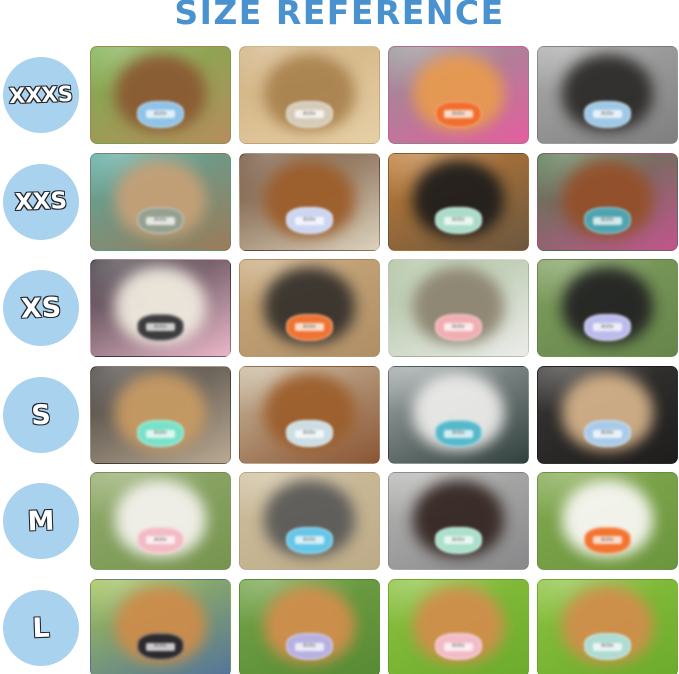 The image size is (679, 674). Describe the element at coordinates (339, 16) in the screenshot. I see `page-title: SIZE REFERENCE` at that location.